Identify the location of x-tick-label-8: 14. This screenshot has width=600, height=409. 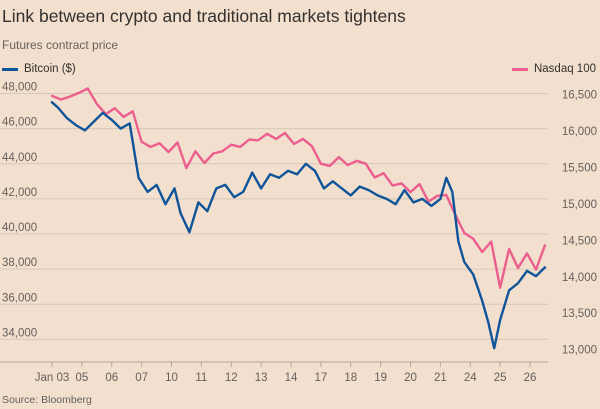
(291, 378).